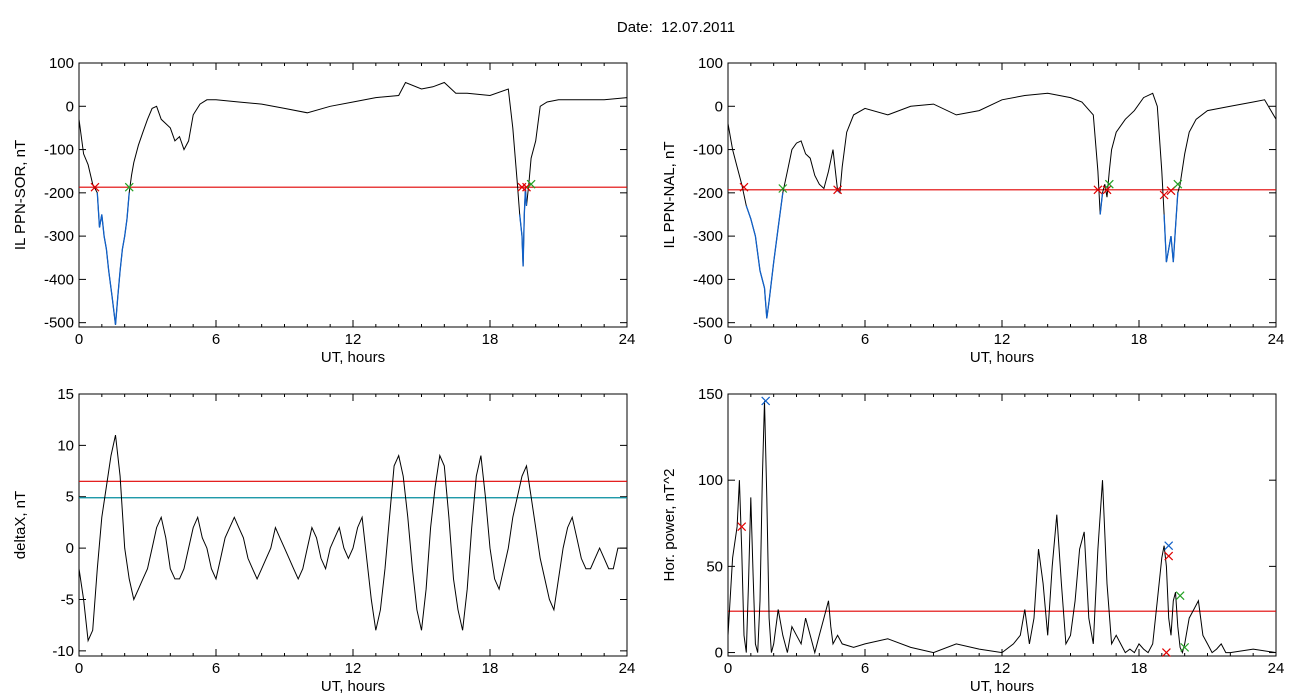 The height and width of the screenshot is (700, 1300). What do you see at coordinates (65, 394) in the screenshot?
I see `y-tick-label: 15` at bounding box center [65, 394].